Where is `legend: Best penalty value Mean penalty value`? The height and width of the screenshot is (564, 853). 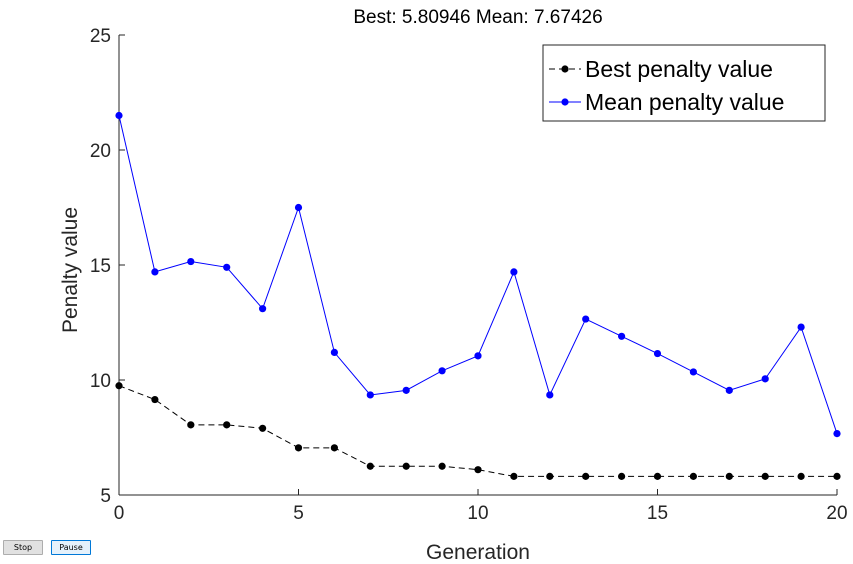 legend: Best penalty value Mean penalty value is located at coordinates (684, 83).